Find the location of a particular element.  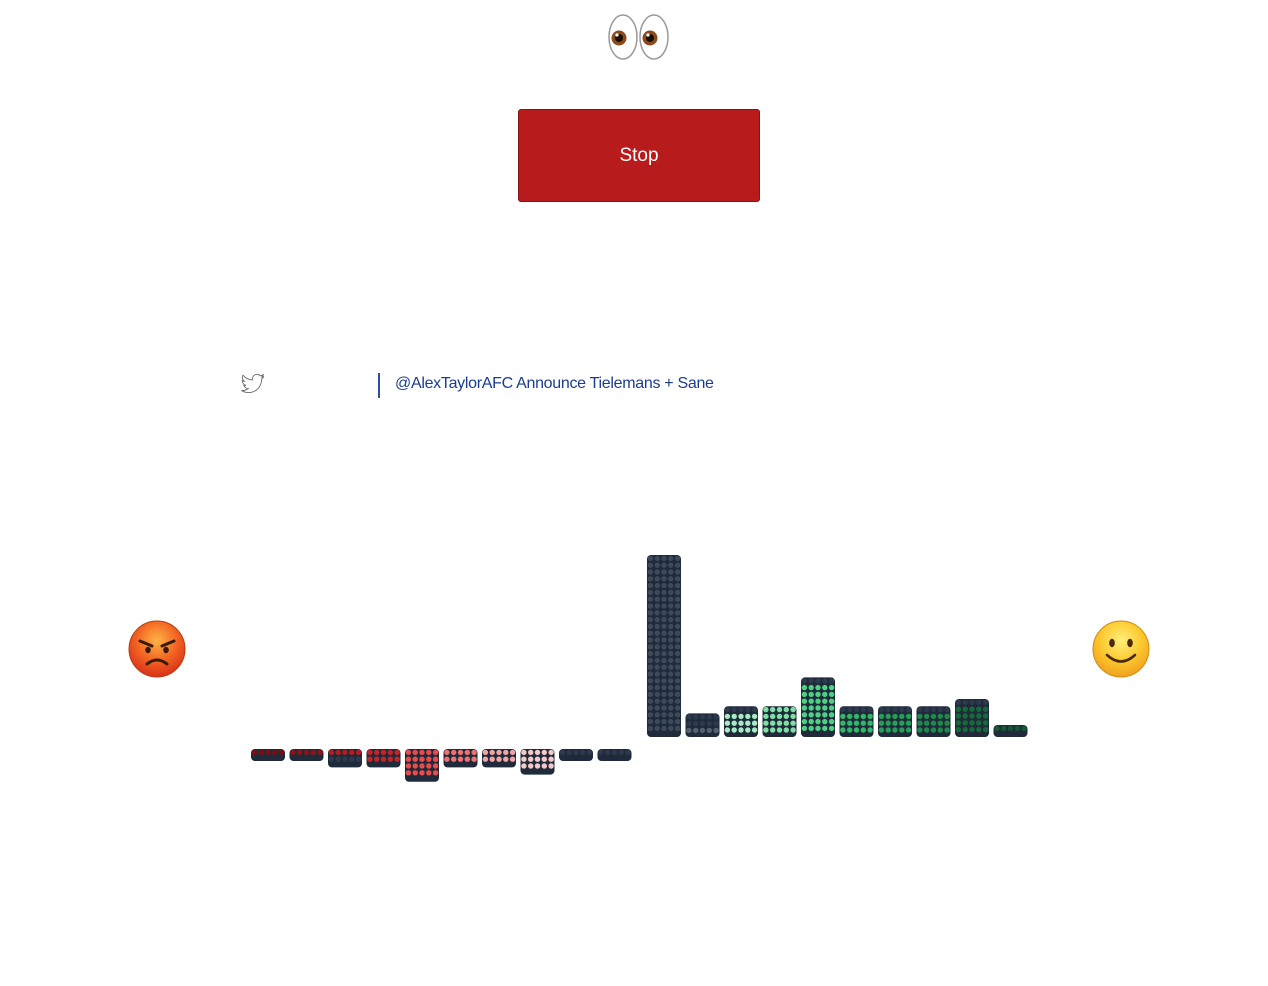

tweet-divider is located at coordinates (379, 385).